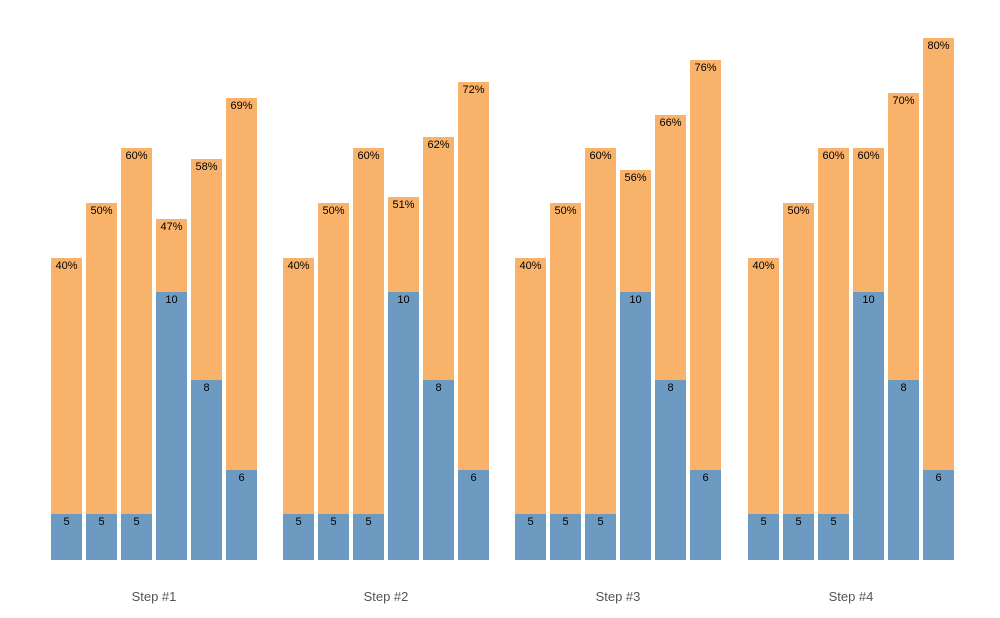 The width and height of the screenshot is (1000, 618). I want to click on group-label: Step #1, so click(154, 596).